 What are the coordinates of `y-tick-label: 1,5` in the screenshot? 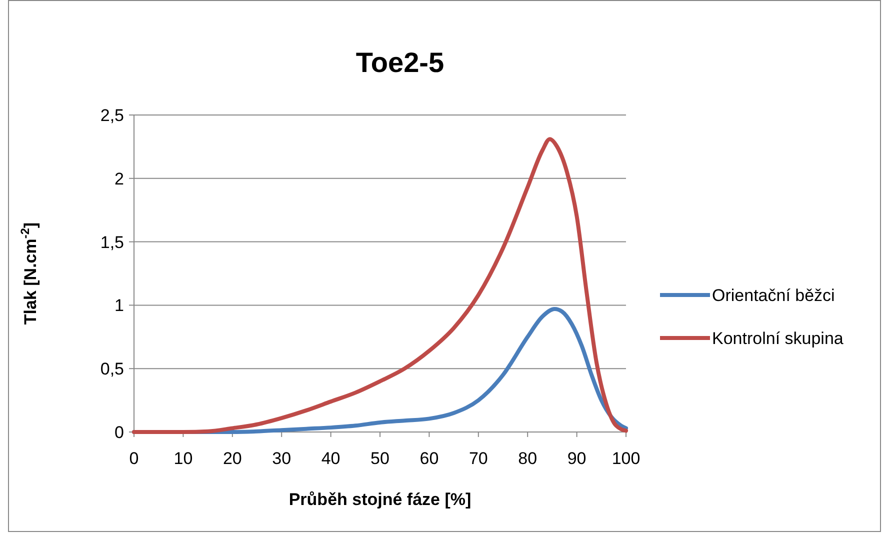 It's located at (112, 242).